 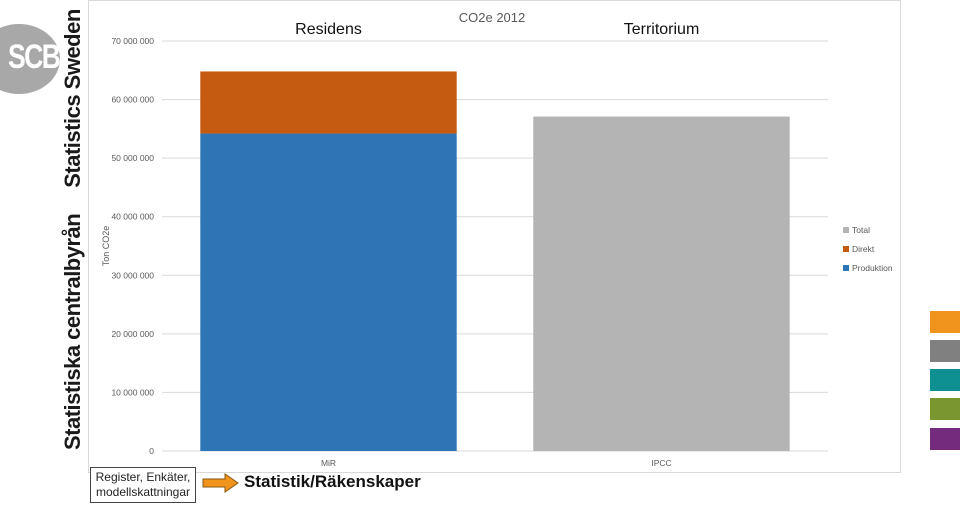 I want to click on y-tick-label: 20 000 000, so click(x=132, y=334).